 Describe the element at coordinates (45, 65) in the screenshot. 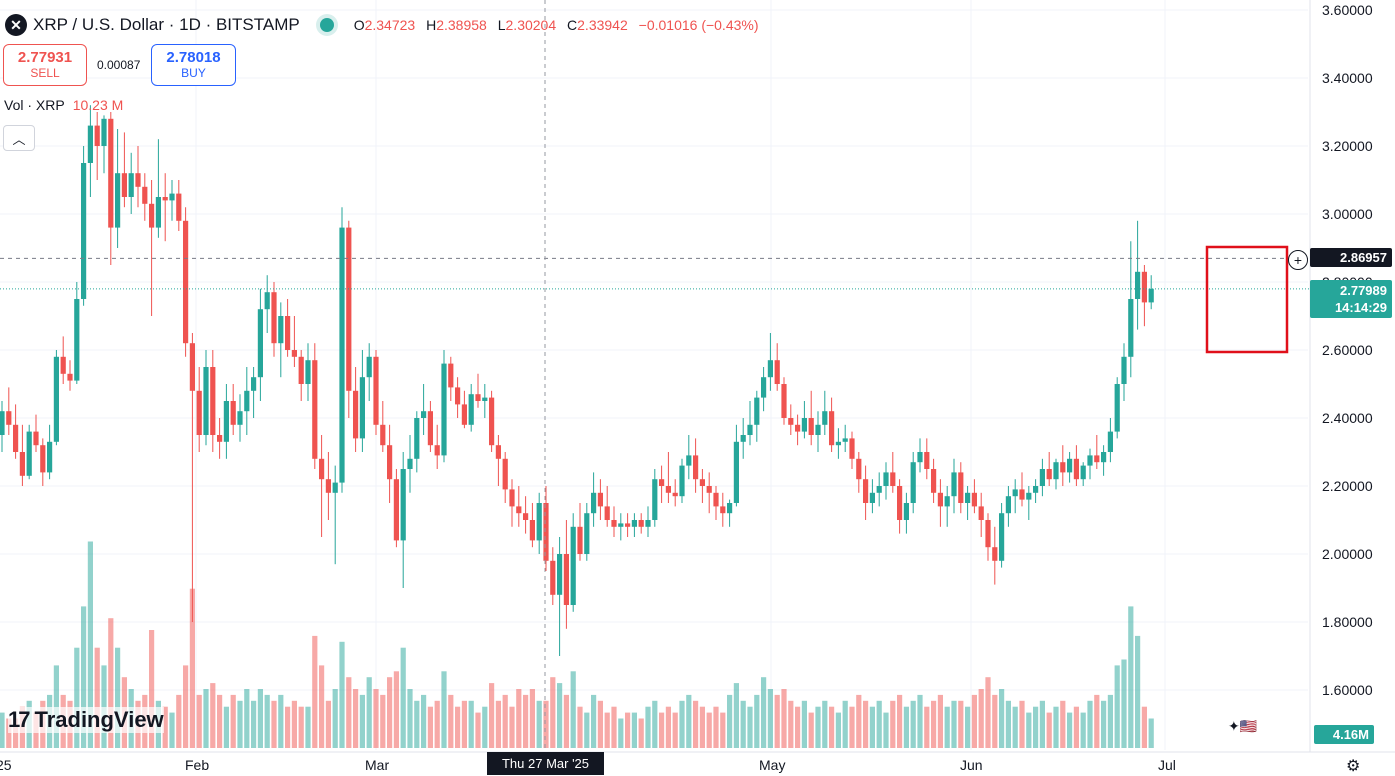

I see `sell-button: 2.77931 SELL` at that location.